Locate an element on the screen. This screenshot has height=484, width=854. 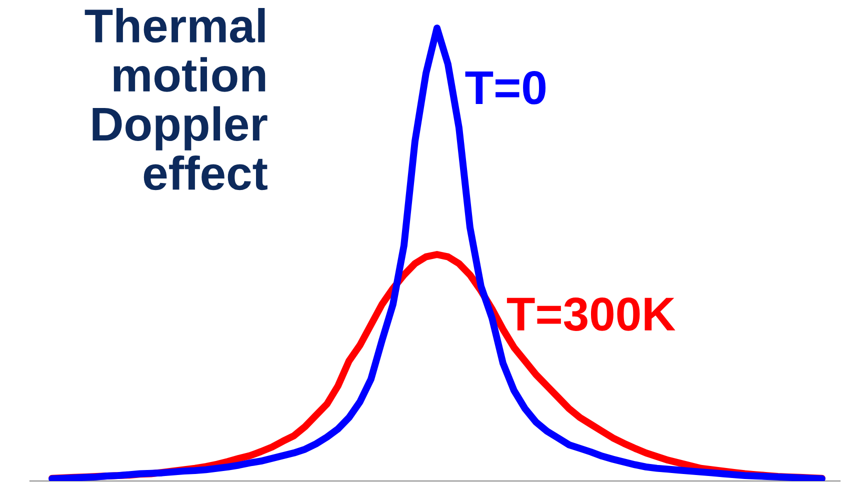
series-label: T=300K is located at coordinates (591, 314).